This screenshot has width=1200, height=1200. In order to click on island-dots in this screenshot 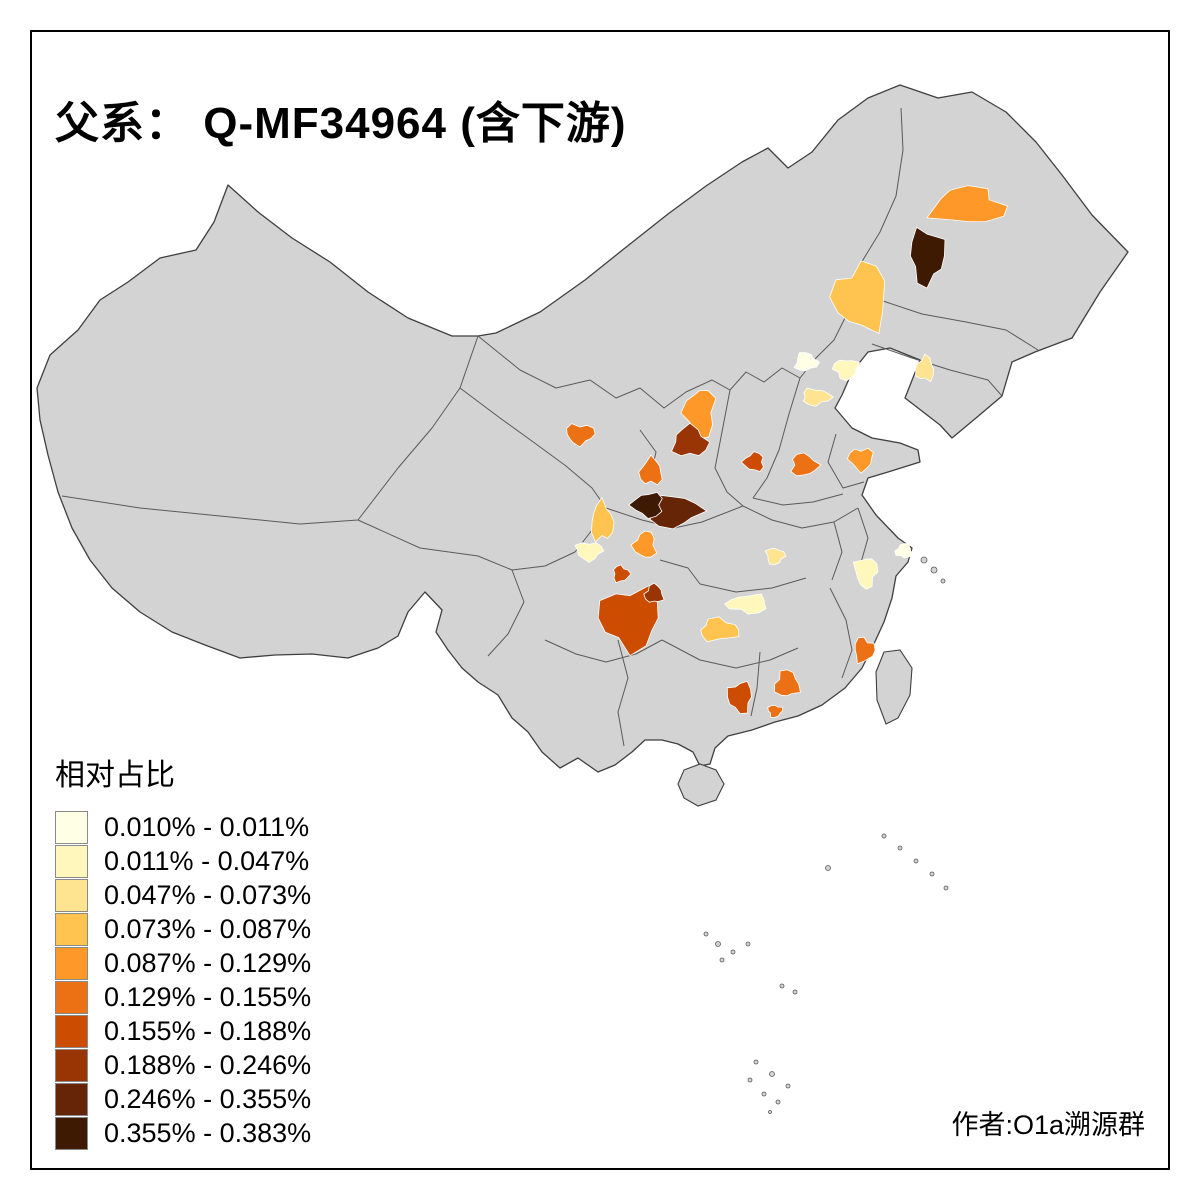, I will do `click(826, 835)`.